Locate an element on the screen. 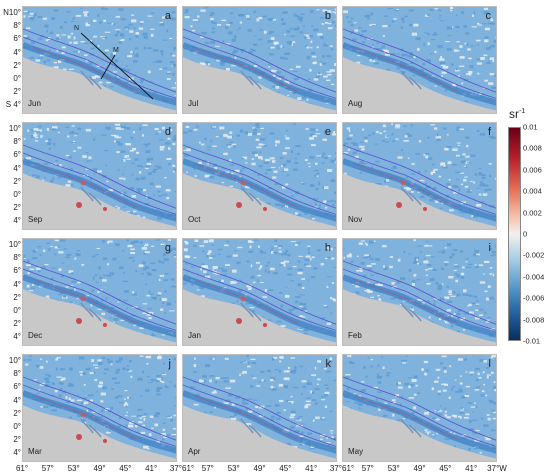 The height and width of the screenshot is (476, 550). colorbar-tick-label: 0 is located at coordinates (525, 234).